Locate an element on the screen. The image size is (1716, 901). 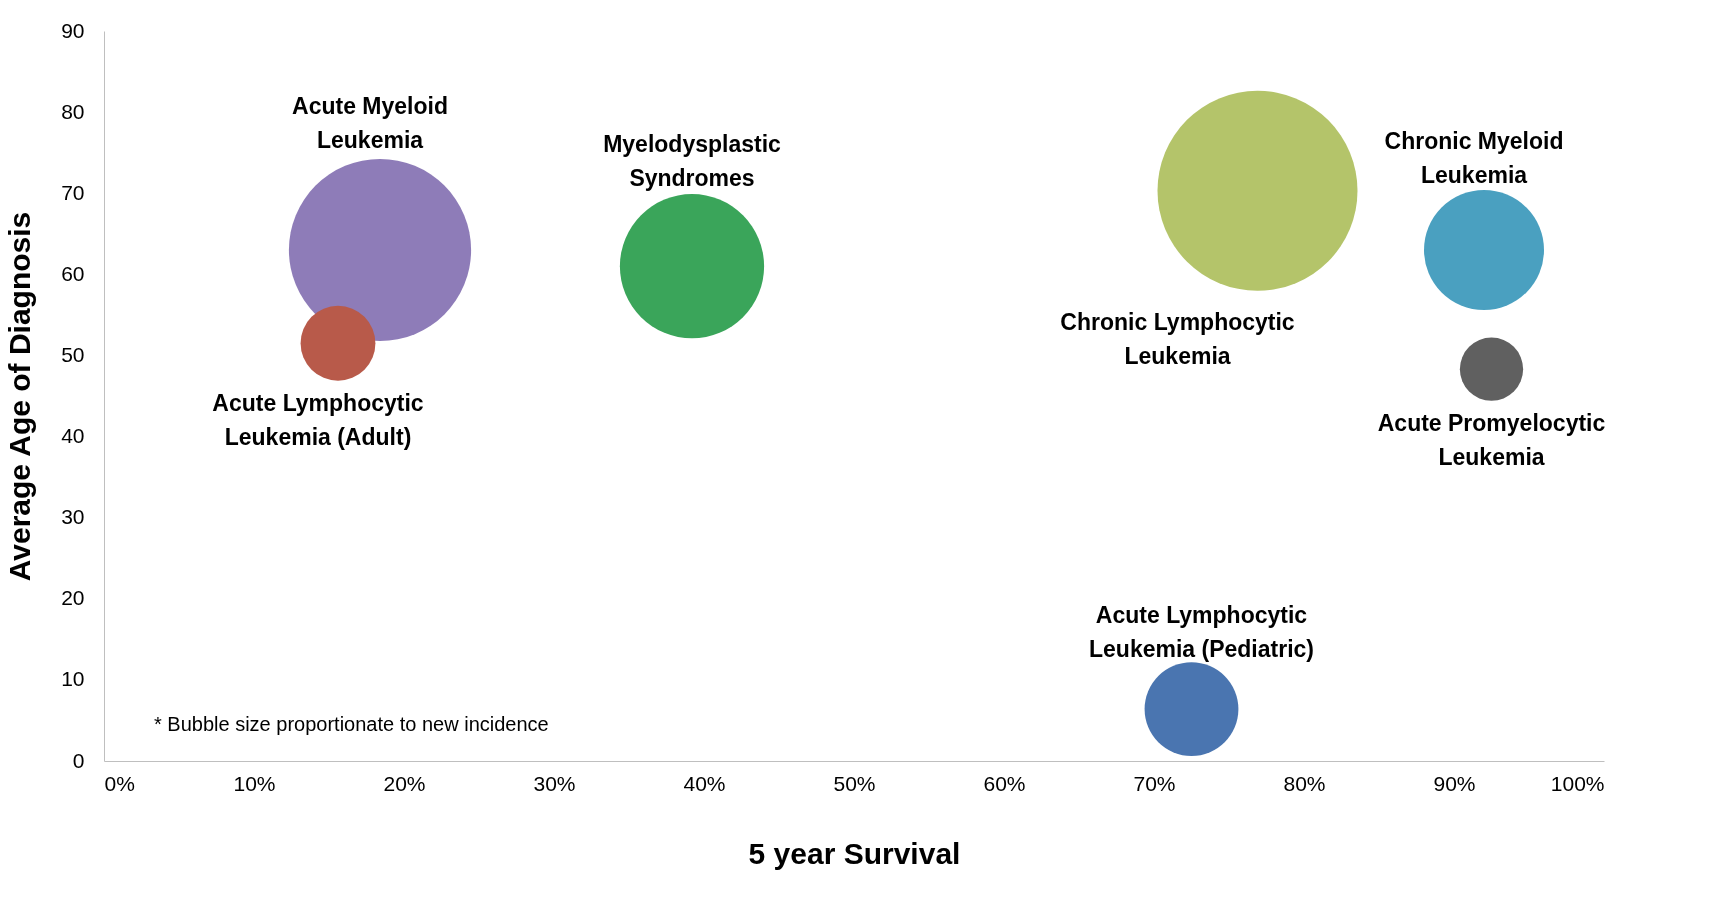
series-label: Acute Lymphocytic Leukemia (Pediatric) is located at coordinates (1201, 632).